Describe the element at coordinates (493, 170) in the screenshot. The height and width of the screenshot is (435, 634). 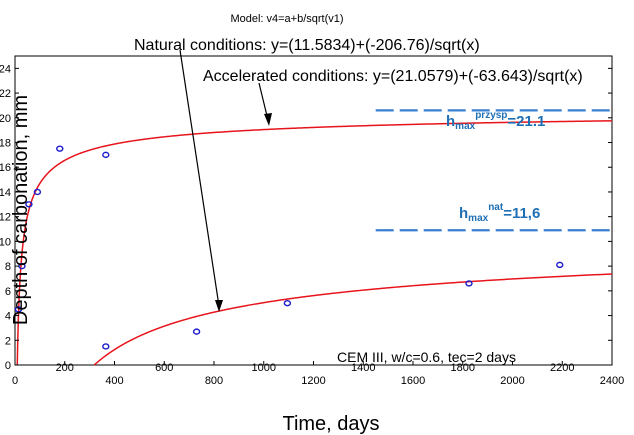
I see `hmax-lines` at that location.